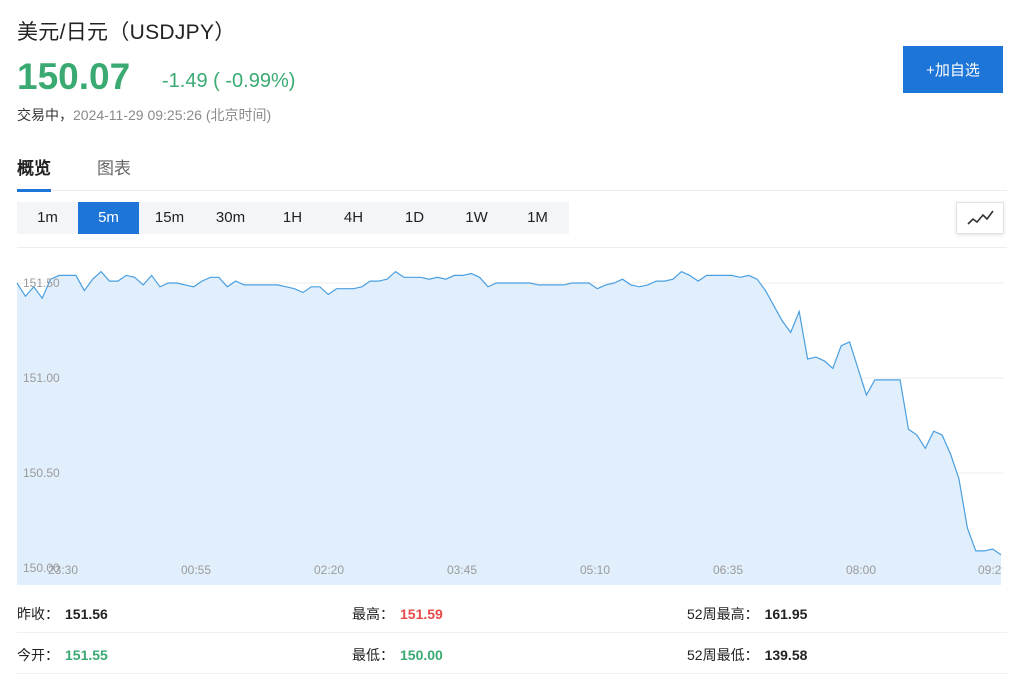  Describe the element at coordinates (953, 69) in the screenshot. I see `add-to-watchlist-button: +加自选` at that location.